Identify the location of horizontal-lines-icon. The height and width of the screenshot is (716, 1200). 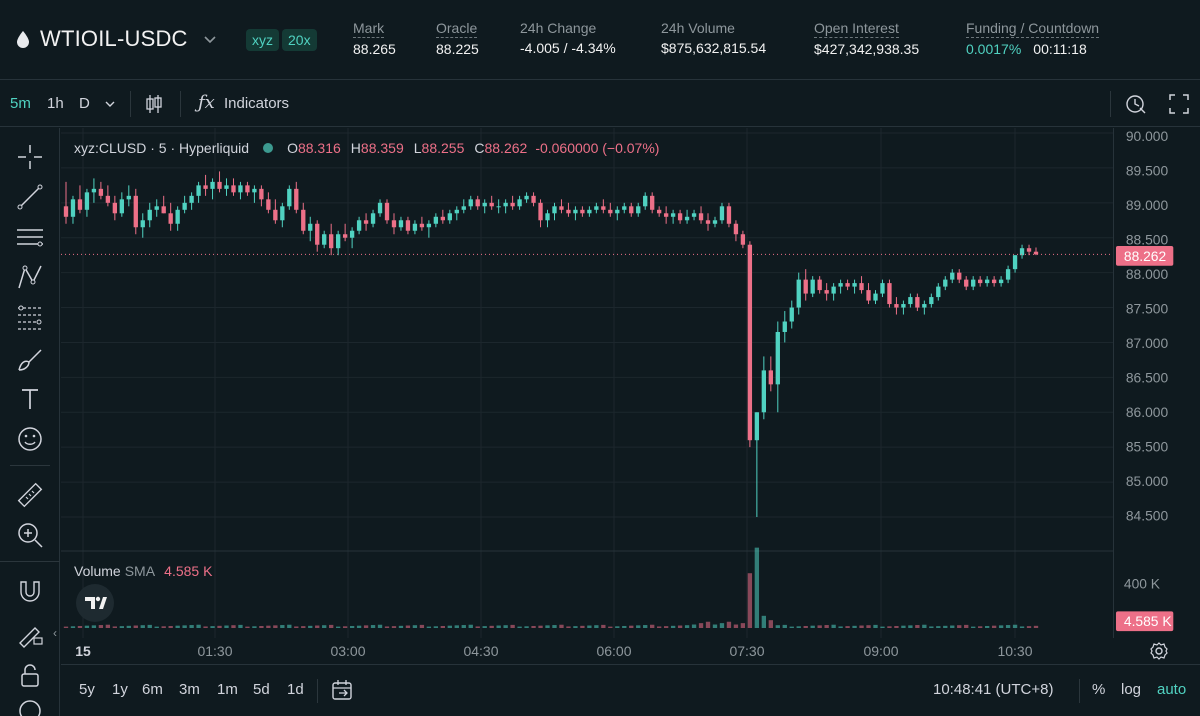
(30, 237).